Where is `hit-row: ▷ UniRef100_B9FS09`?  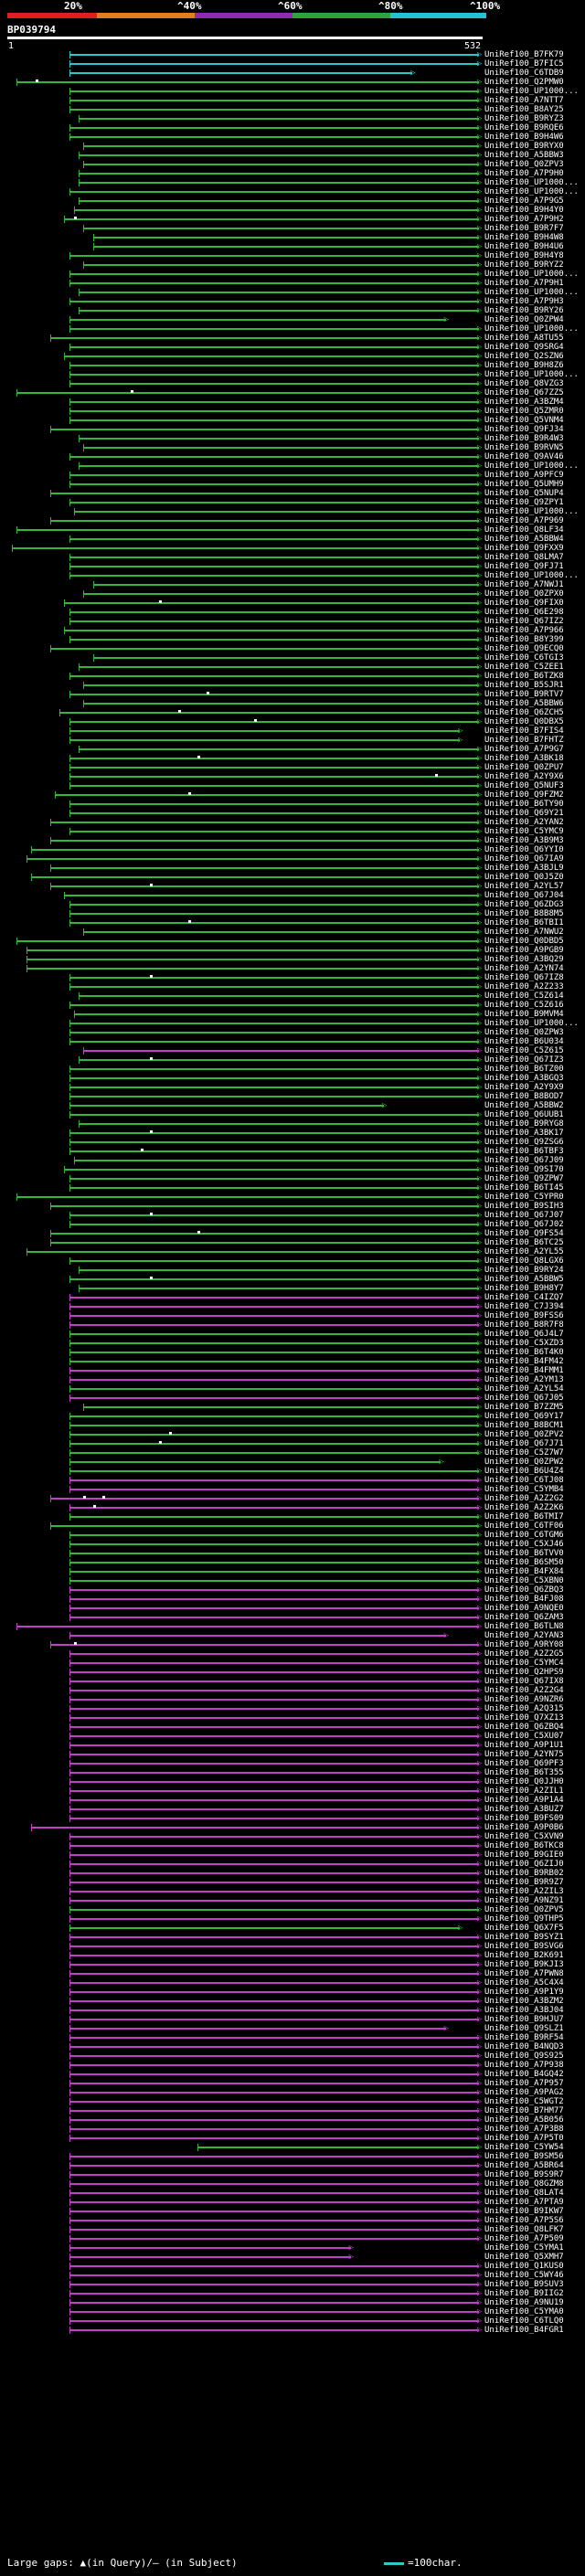 hit-row: ▷ UniRef100_B9FS09 is located at coordinates (293, 1818).